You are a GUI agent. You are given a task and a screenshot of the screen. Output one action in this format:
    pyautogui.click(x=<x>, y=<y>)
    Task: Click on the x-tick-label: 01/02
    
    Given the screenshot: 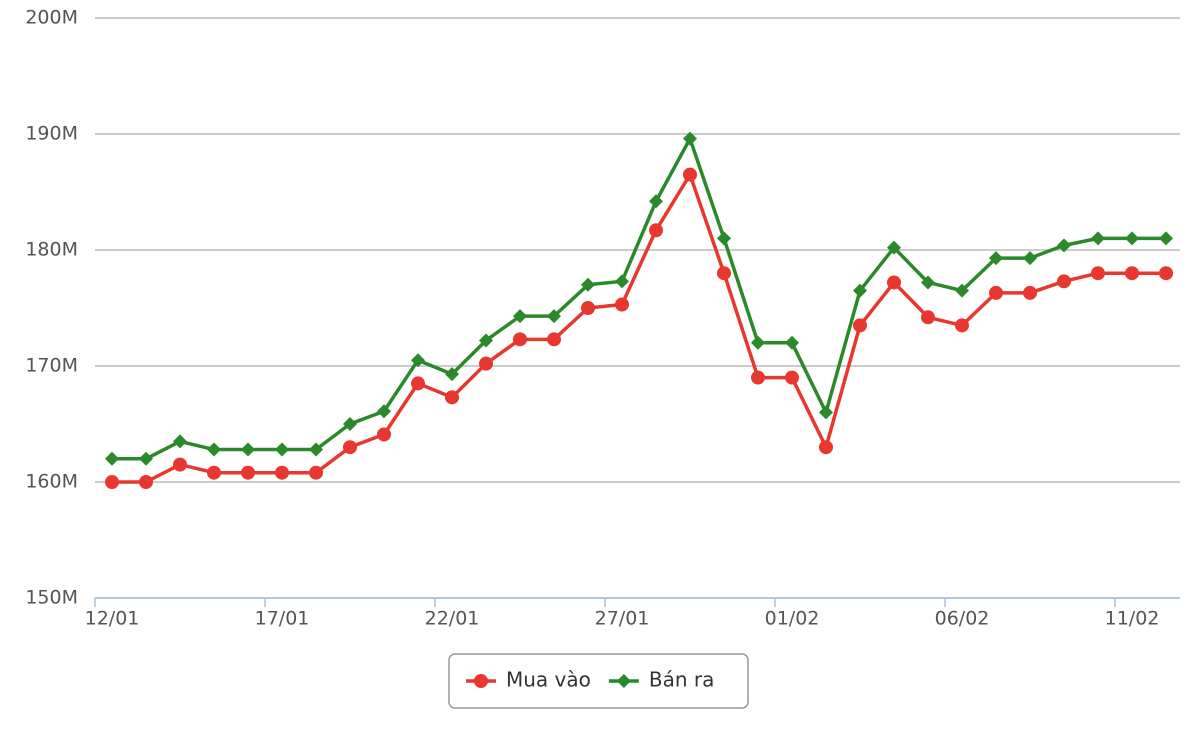 What is the action you would take?
    pyautogui.click(x=792, y=619)
    